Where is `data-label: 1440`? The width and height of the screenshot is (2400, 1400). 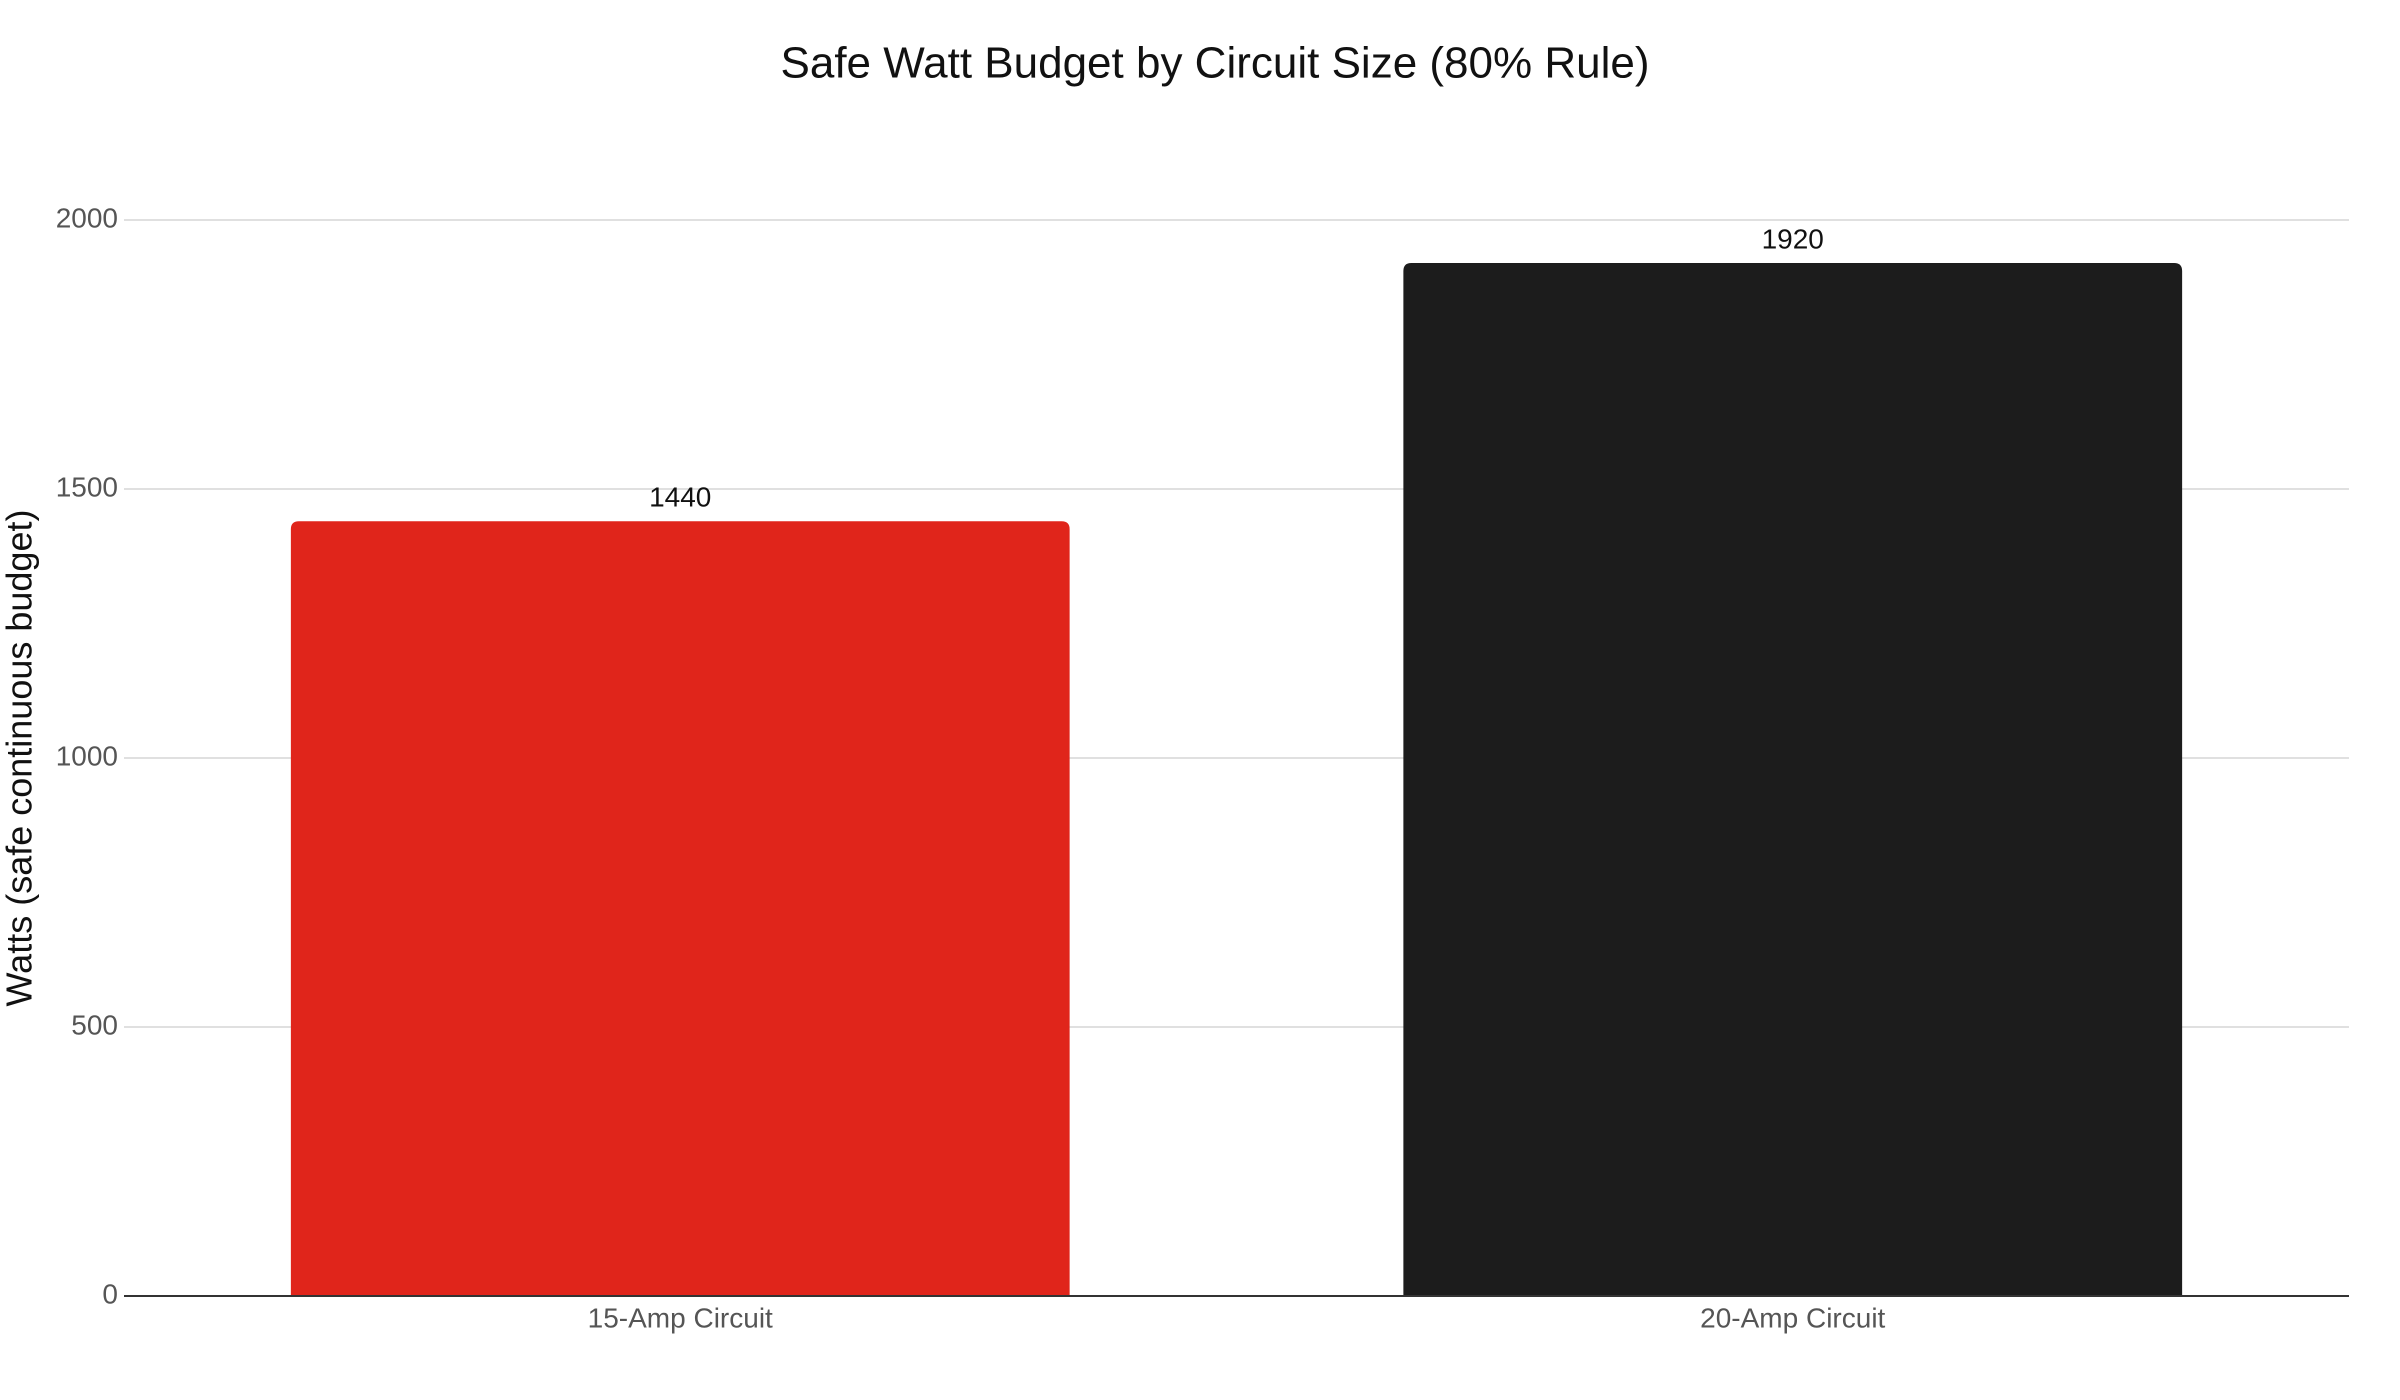 data-label: 1440 is located at coordinates (680, 497).